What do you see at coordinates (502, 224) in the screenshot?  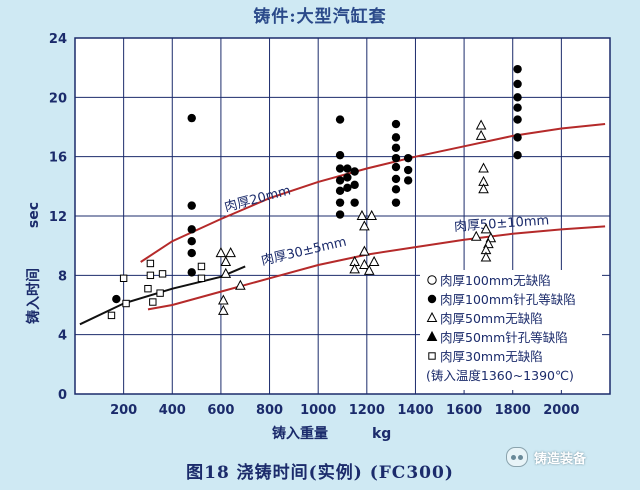 I see `curve-label: 肉厚50±10mm` at bounding box center [502, 224].